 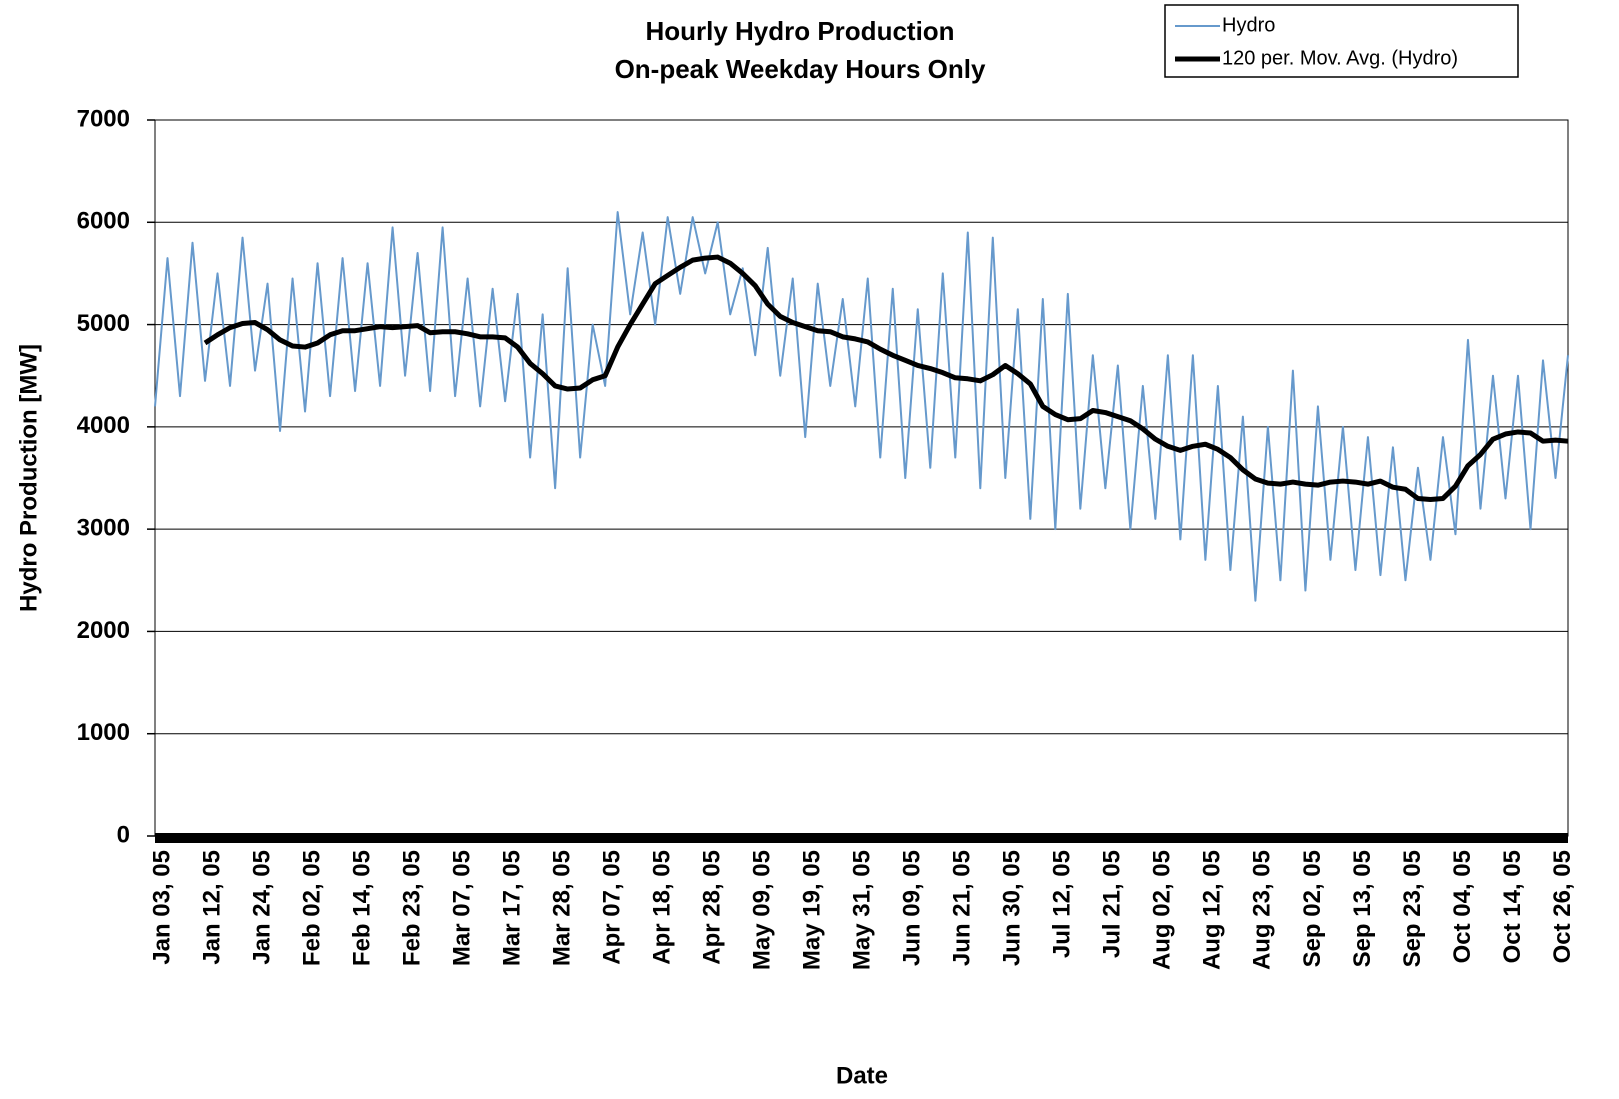 What do you see at coordinates (1248, 25) in the screenshot?
I see `legend-label: Hydro` at bounding box center [1248, 25].